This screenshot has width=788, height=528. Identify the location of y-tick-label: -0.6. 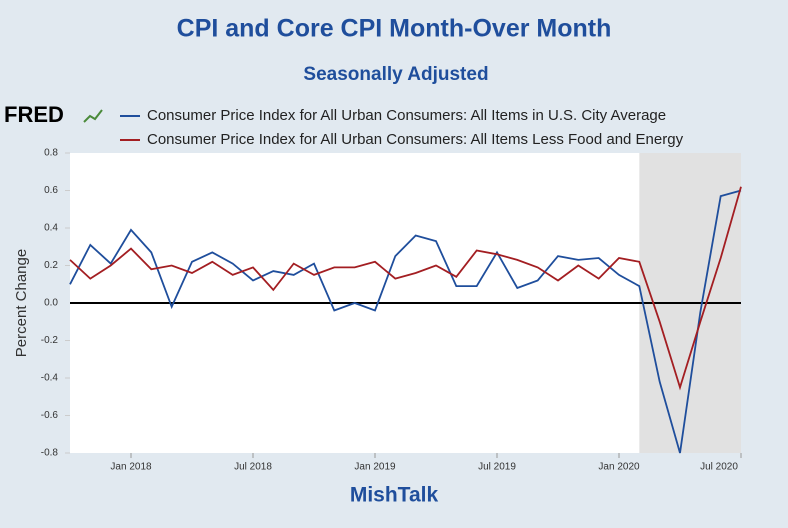
(50, 415).